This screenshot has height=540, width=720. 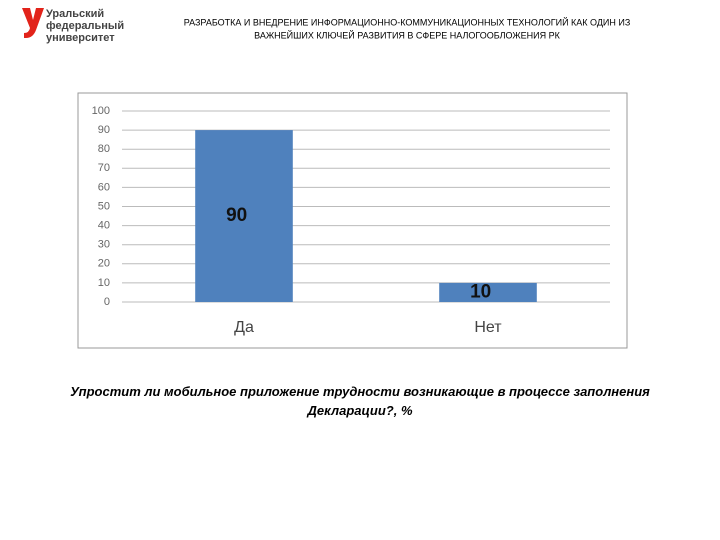 What do you see at coordinates (107, 302) in the screenshot?
I see `y-tick-label: 0` at bounding box center [107, 302].